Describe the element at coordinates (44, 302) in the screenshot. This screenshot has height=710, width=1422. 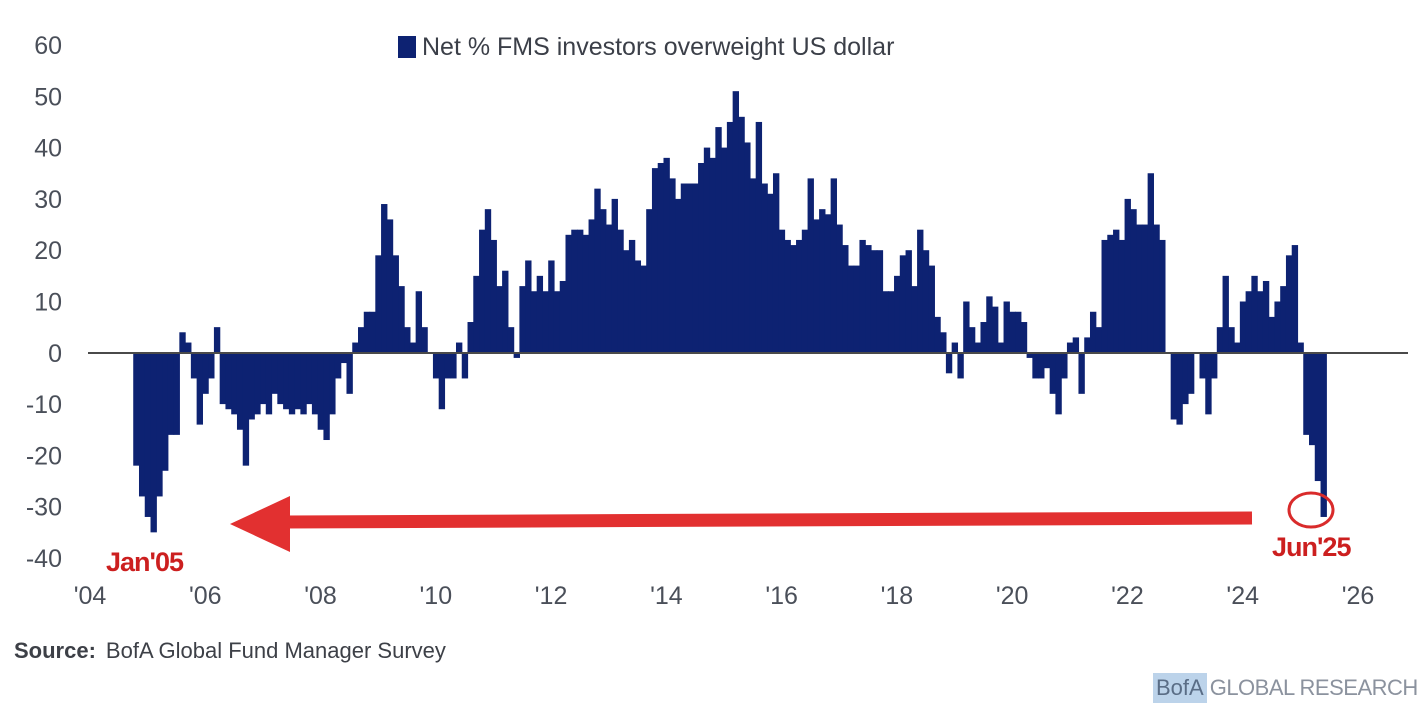
I see `y-axis-ticks: 60 50 40 30 20 10 0 -10 -20 -30 -40` at that location.